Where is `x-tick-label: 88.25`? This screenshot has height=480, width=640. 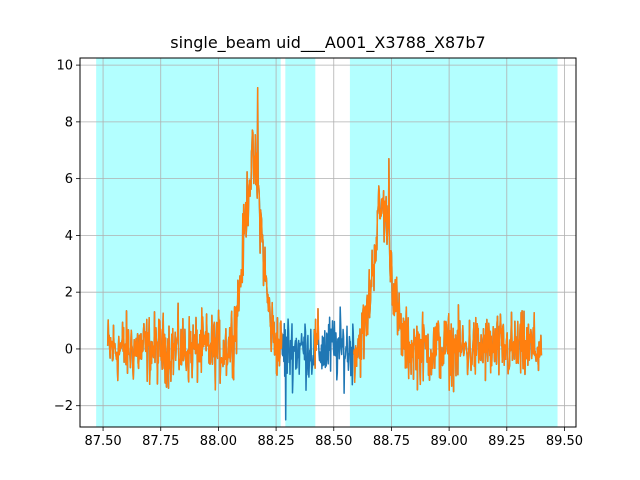
x-tick-label: 88.25 is located at coordinates (275, 441).